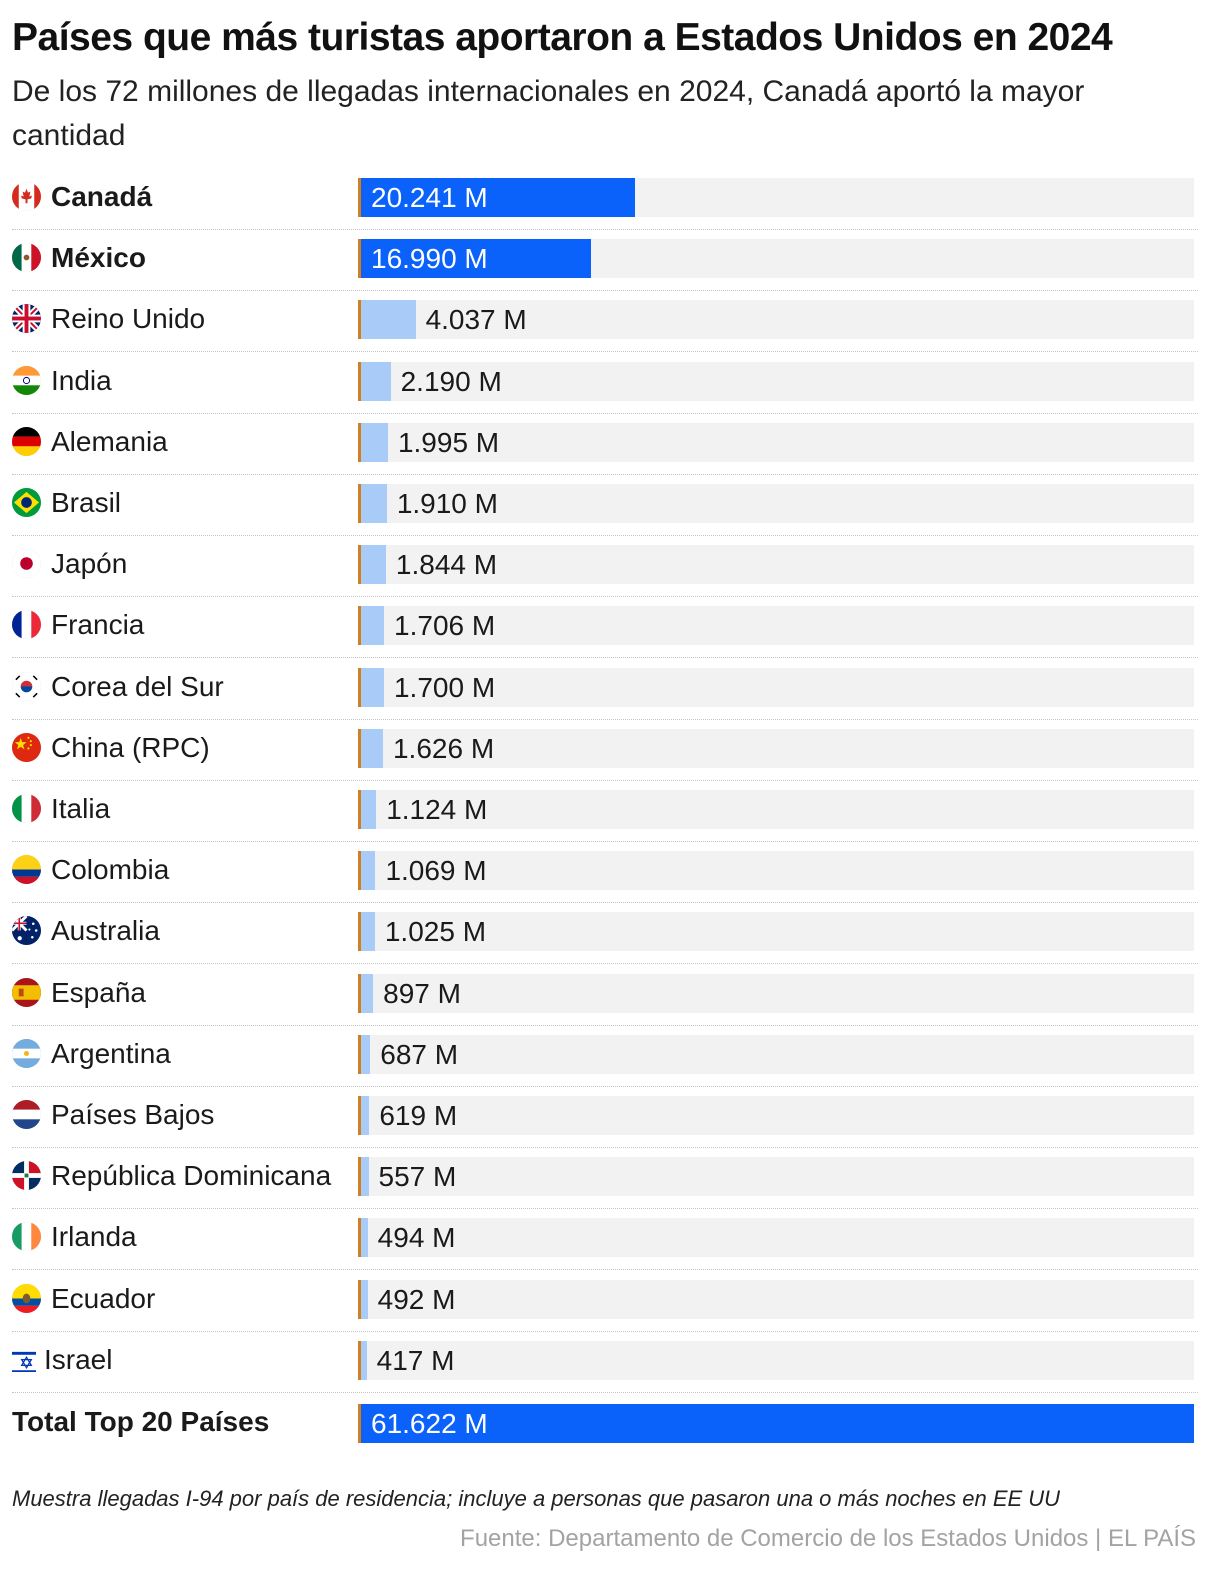 This screenshot has height=1586, width=1220. Describe the element at coordinates (98, 625) in the screenshot. I see `category-label: Francia` at that location.